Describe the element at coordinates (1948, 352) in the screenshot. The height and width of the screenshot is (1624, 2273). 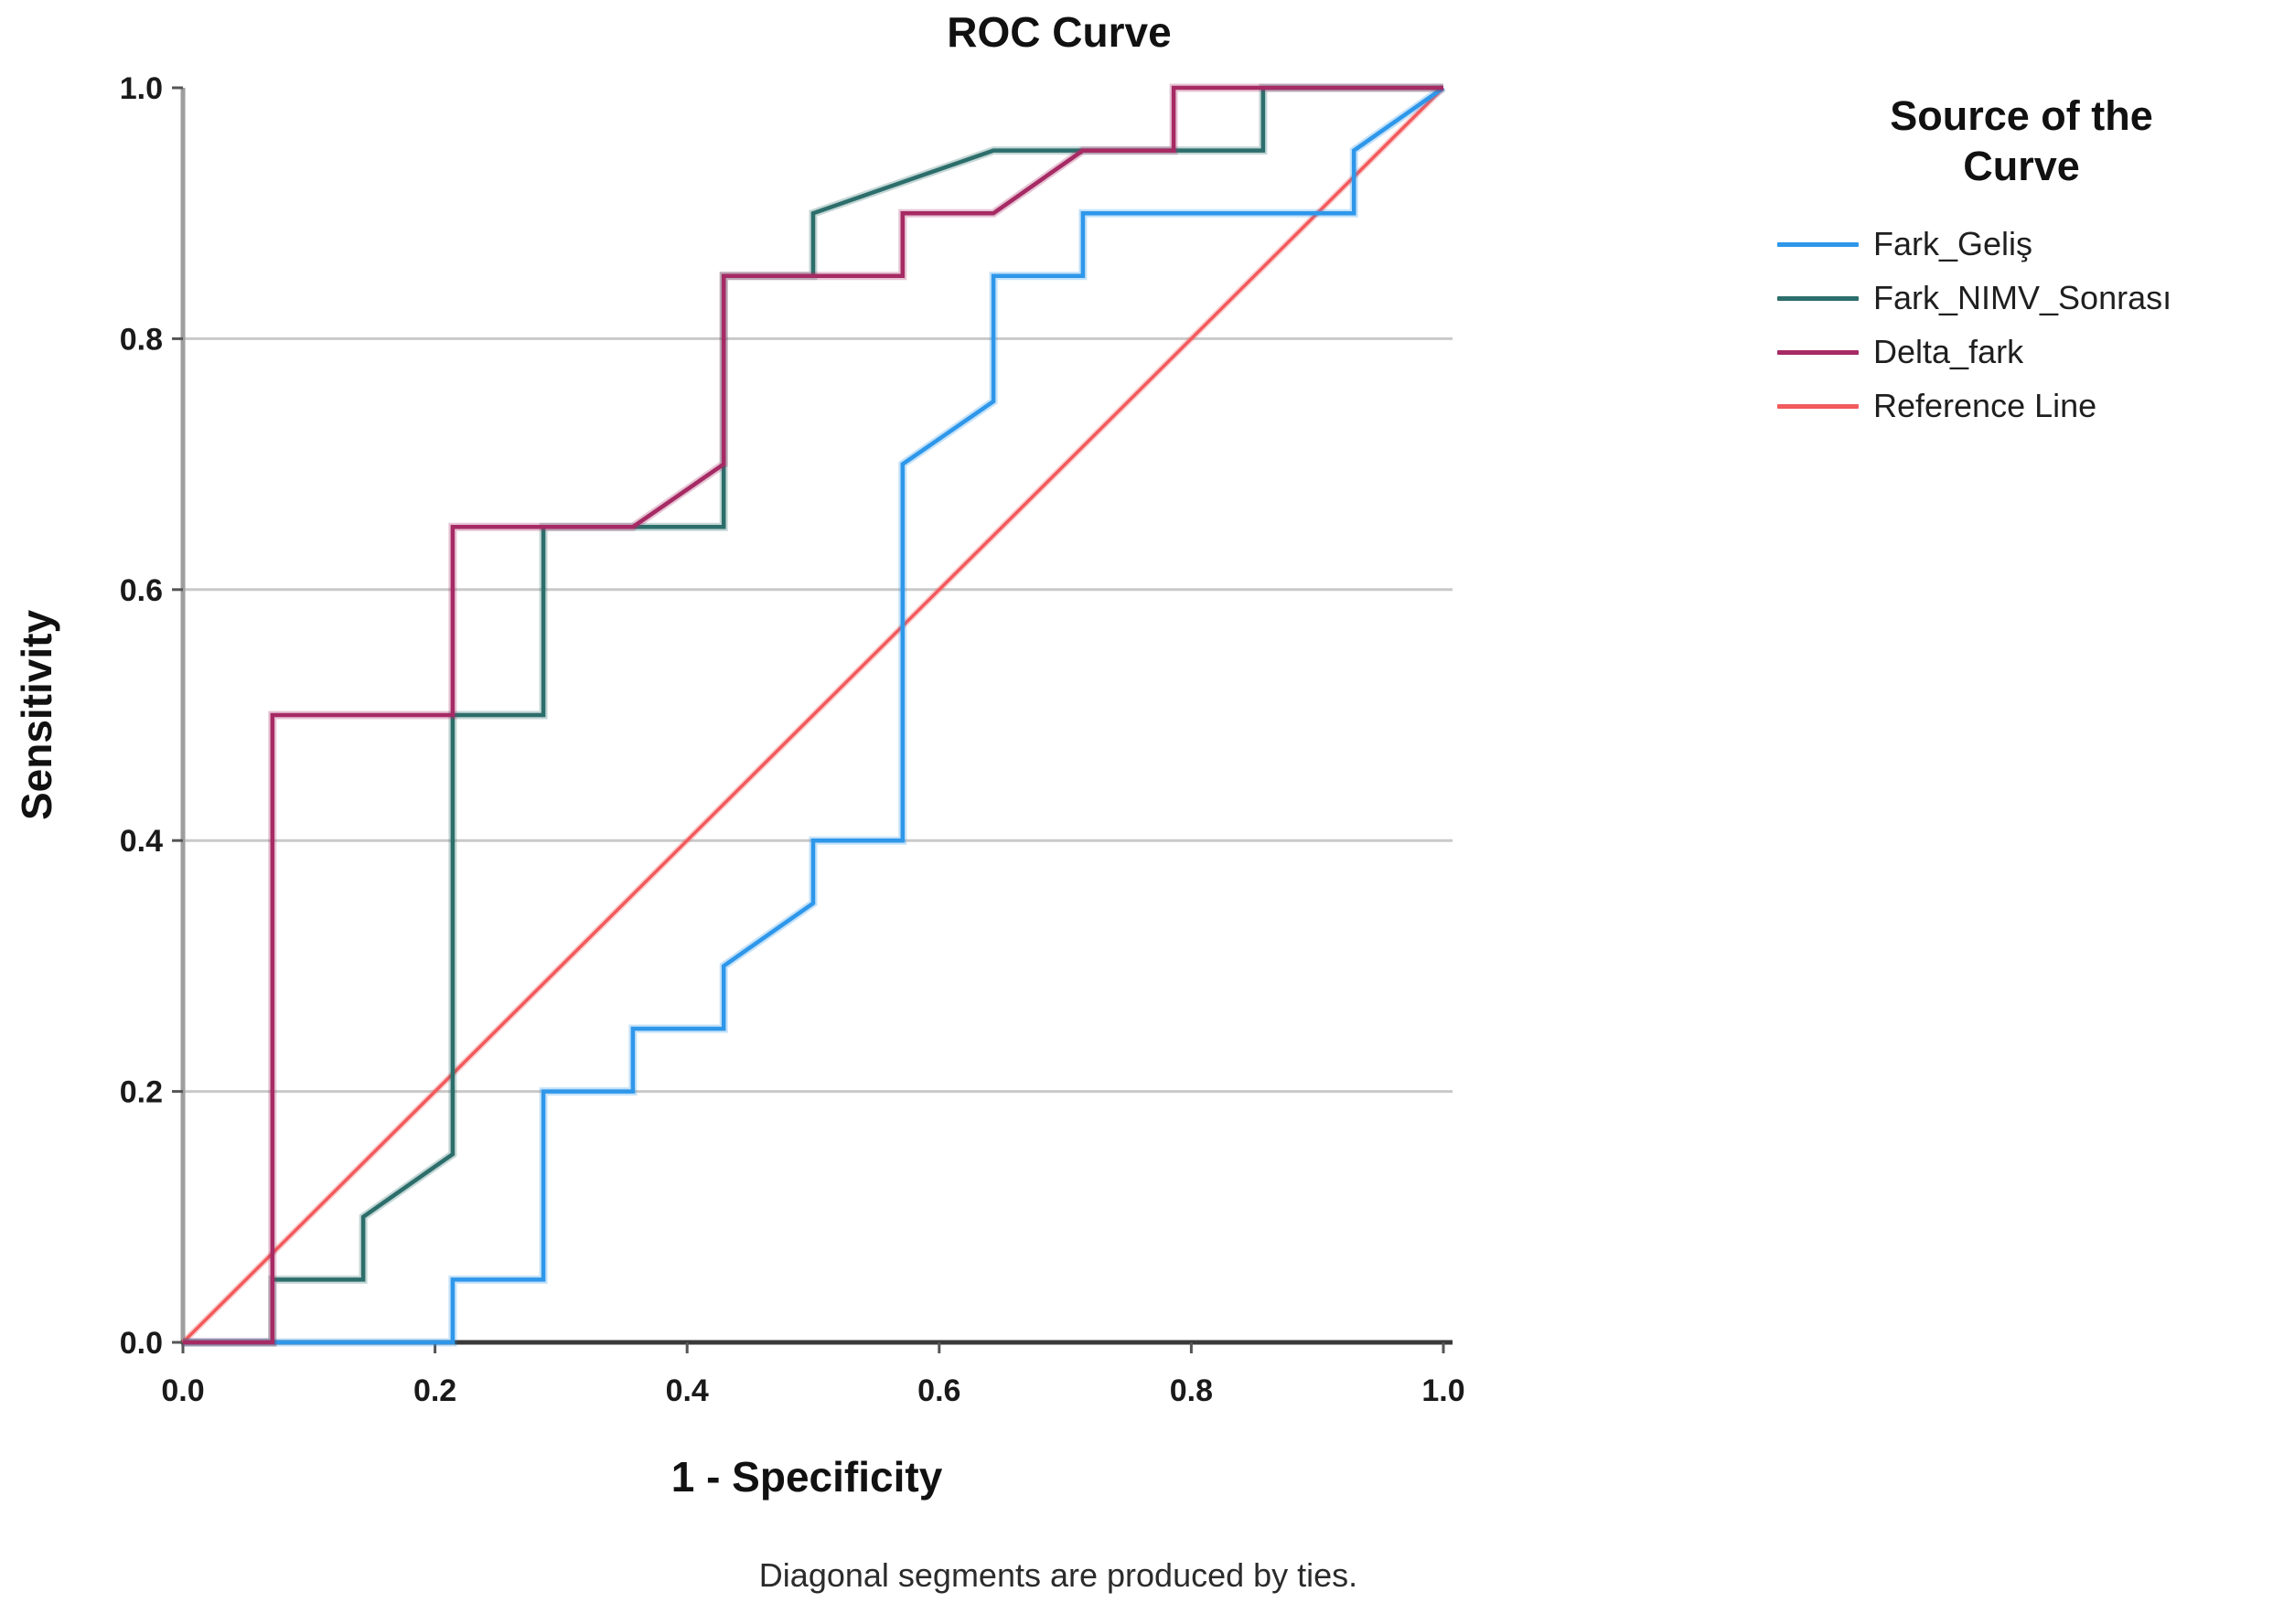
I see `legend-label-delta-fark: Delta_fark` at that location.